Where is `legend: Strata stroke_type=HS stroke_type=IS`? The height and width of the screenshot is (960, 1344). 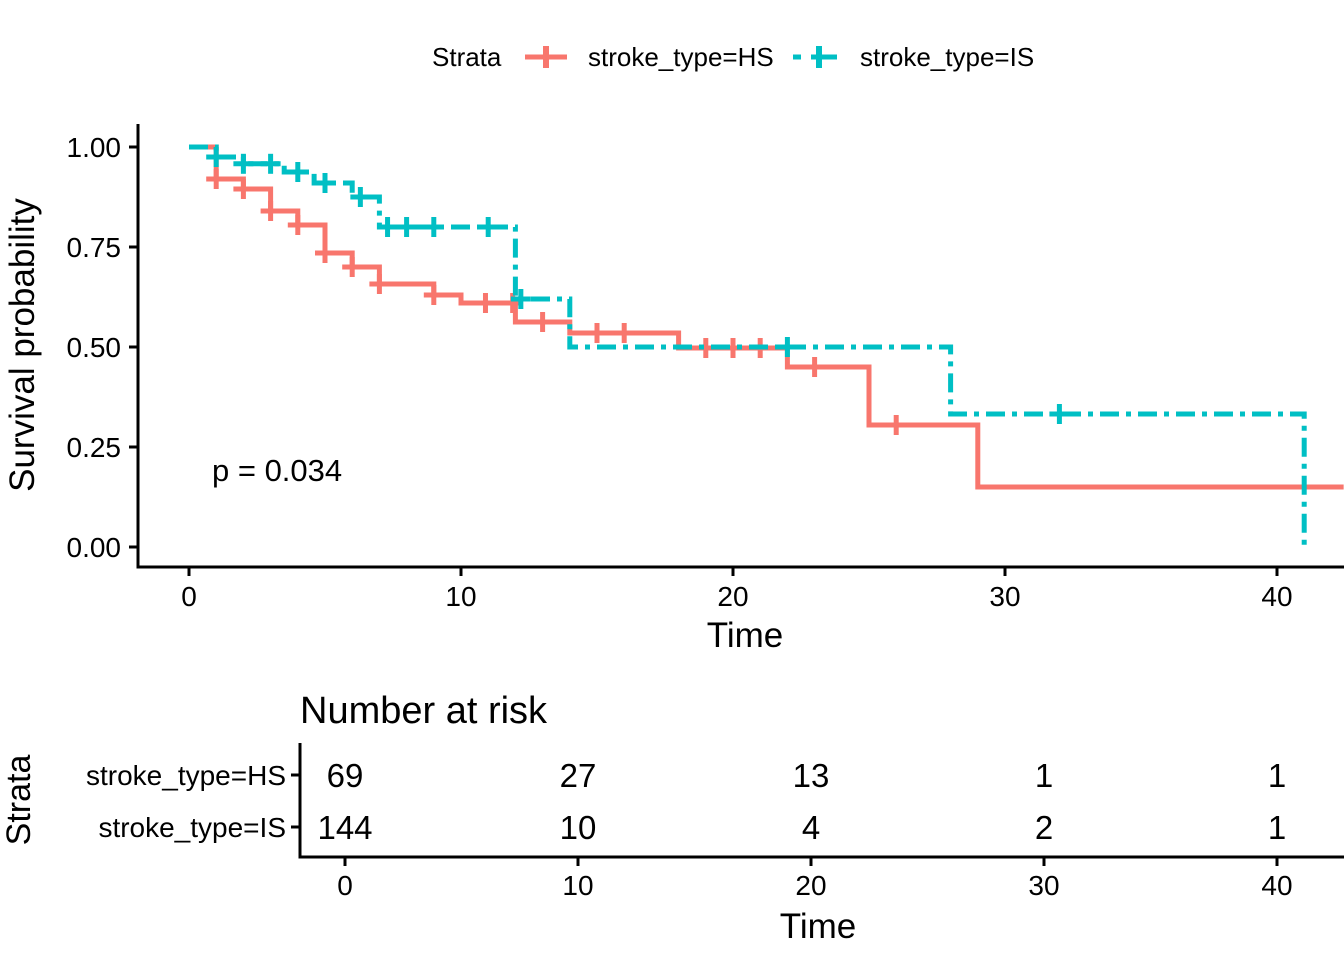
legend: Strata stroke_type=HS stroke_type=IS is located at coordinates (733, 57).